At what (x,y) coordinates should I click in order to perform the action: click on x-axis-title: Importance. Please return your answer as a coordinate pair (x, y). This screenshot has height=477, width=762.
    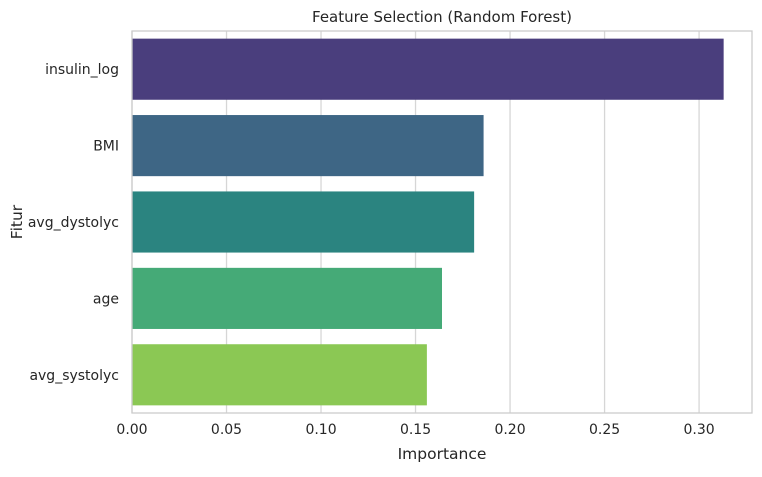
    Looking at the image, I should click on (442, 454).